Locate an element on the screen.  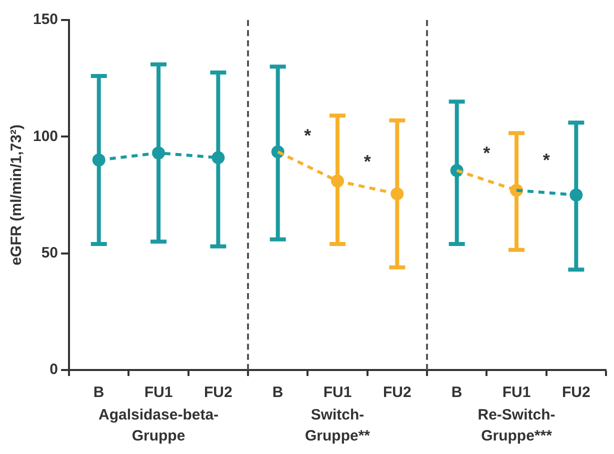
text: Re-Switch- Gruppe*** is located at coordinates (517, 425).